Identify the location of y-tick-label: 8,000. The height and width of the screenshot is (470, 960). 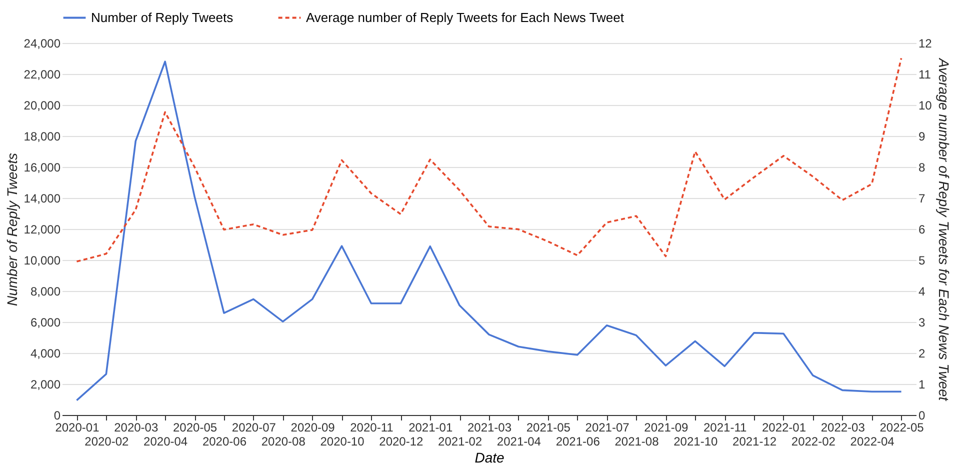
(45, 291).